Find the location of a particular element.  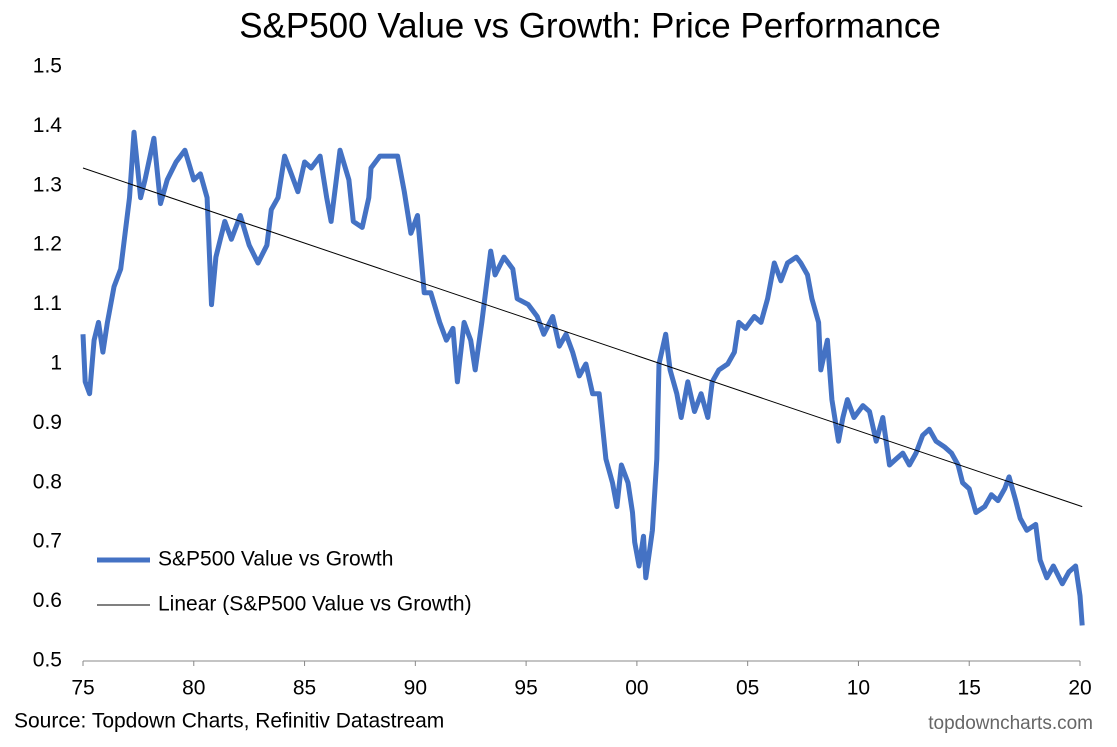

watermark: topdowncharts.com is located at coordinates (1010, 723).